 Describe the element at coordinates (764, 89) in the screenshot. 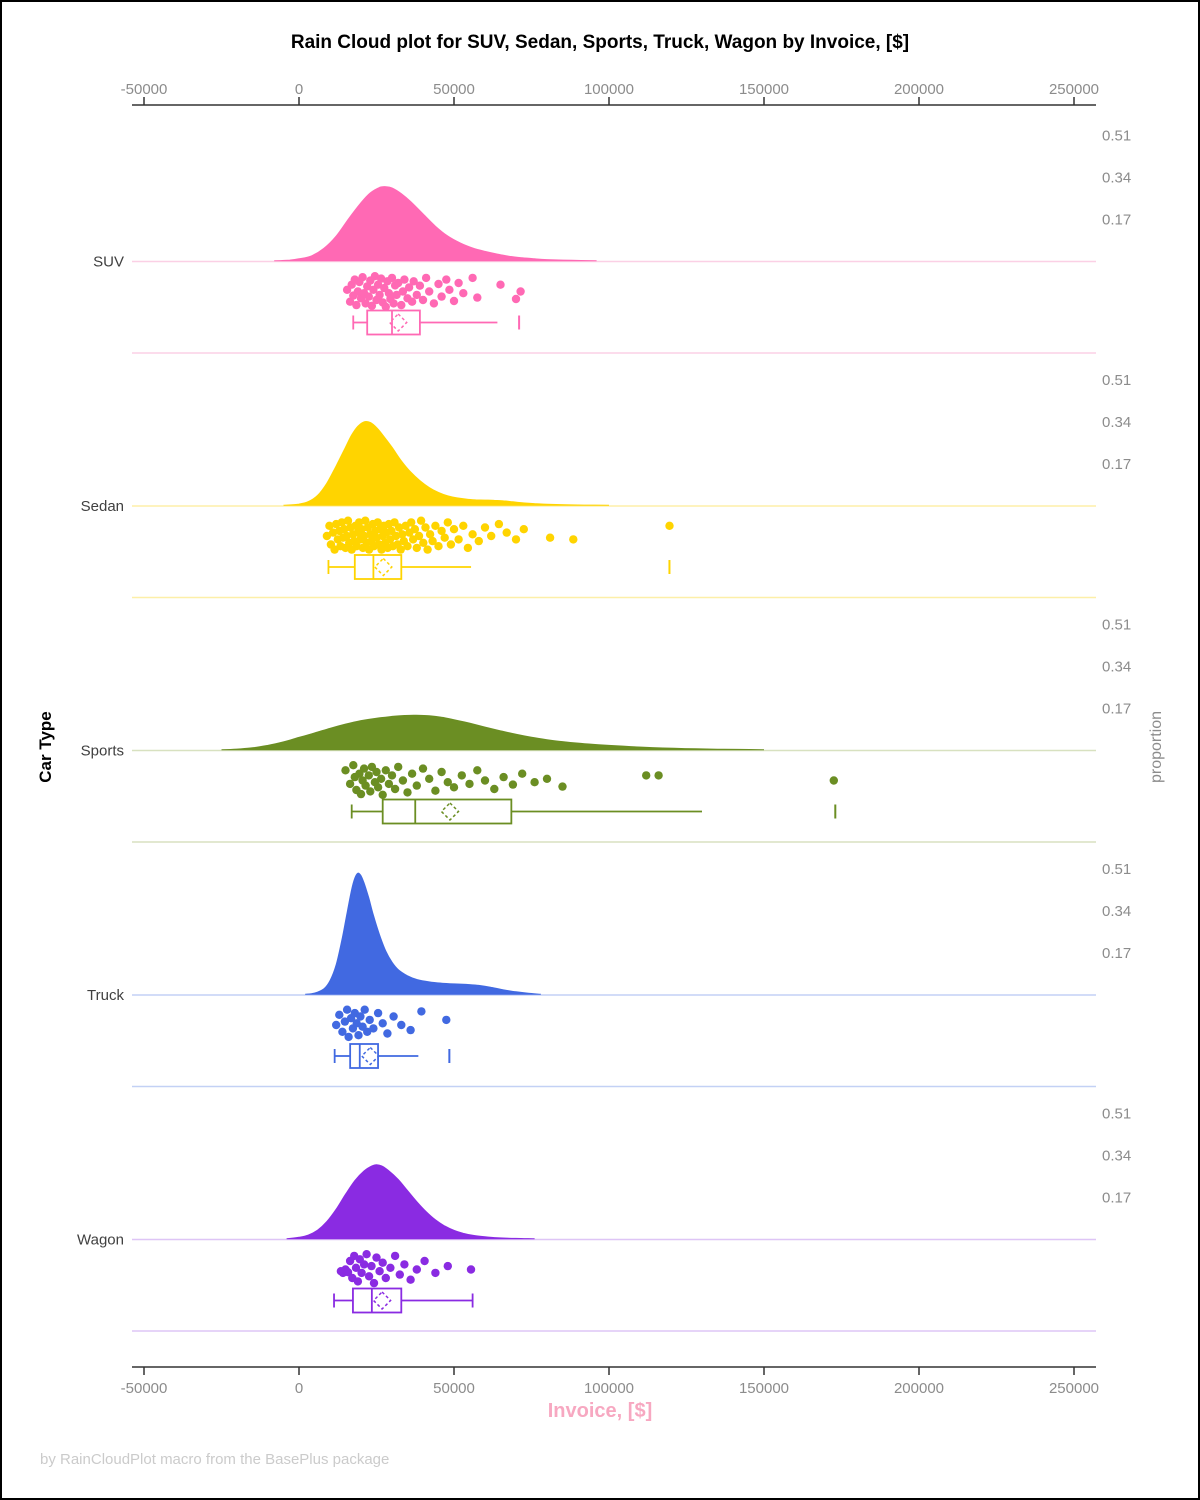

I see `top-tick-label: 150000` at that location.